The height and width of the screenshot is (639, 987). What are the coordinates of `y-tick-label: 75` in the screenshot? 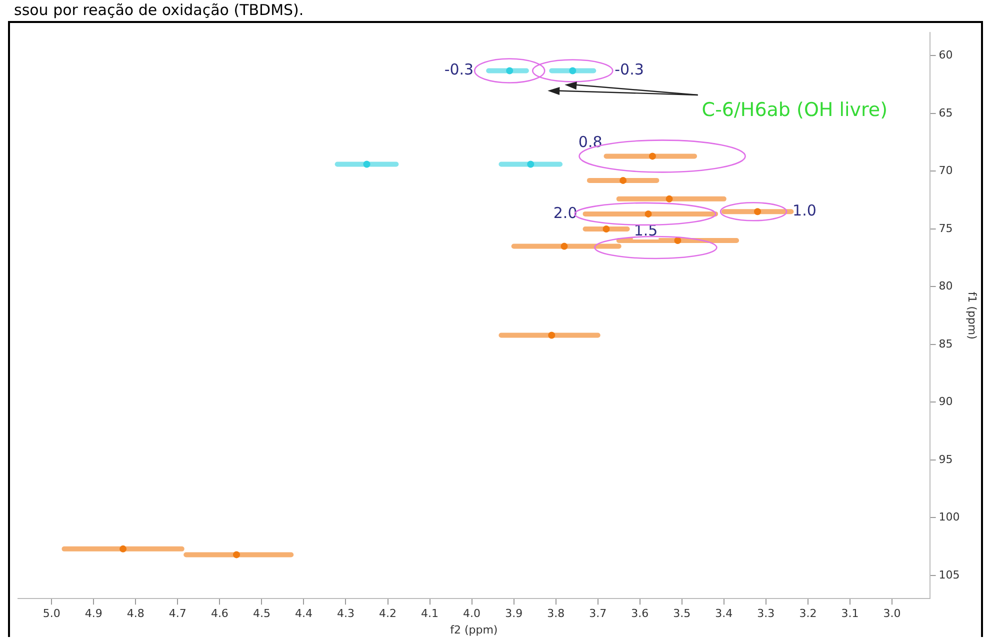 It's located at (945, 228).